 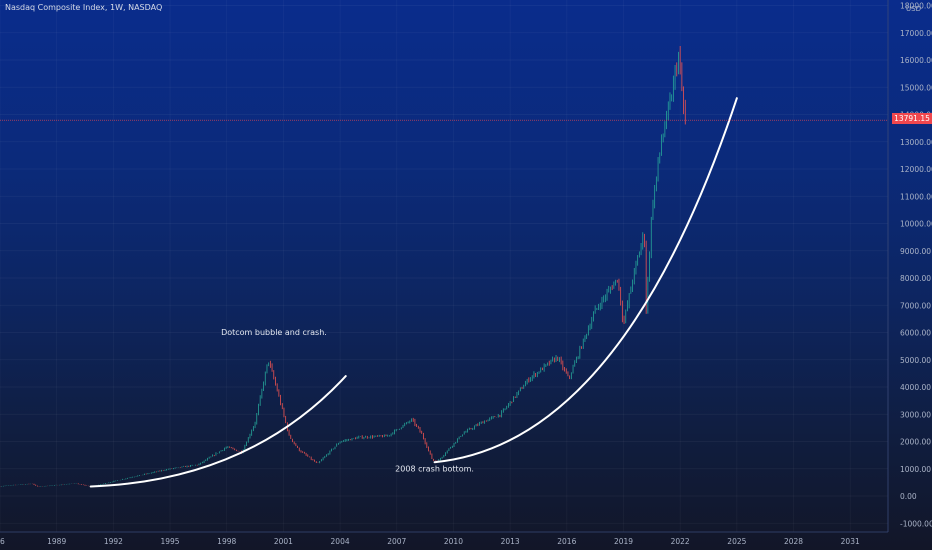 I want to click on x-tick-label: 2019, so click(x=623, y=541).